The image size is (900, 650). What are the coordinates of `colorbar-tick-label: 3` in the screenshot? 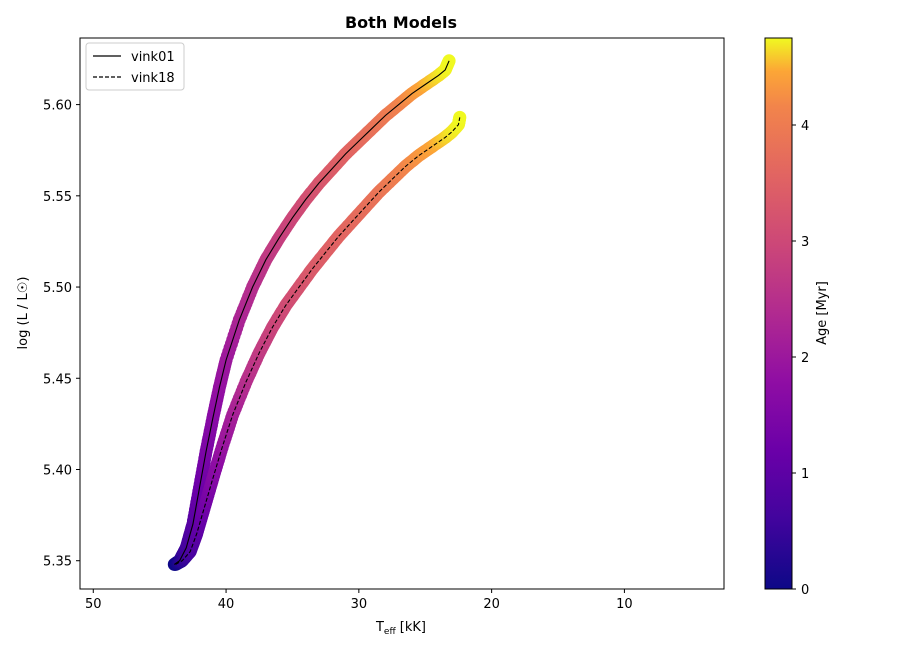 It's located at (805, 242).